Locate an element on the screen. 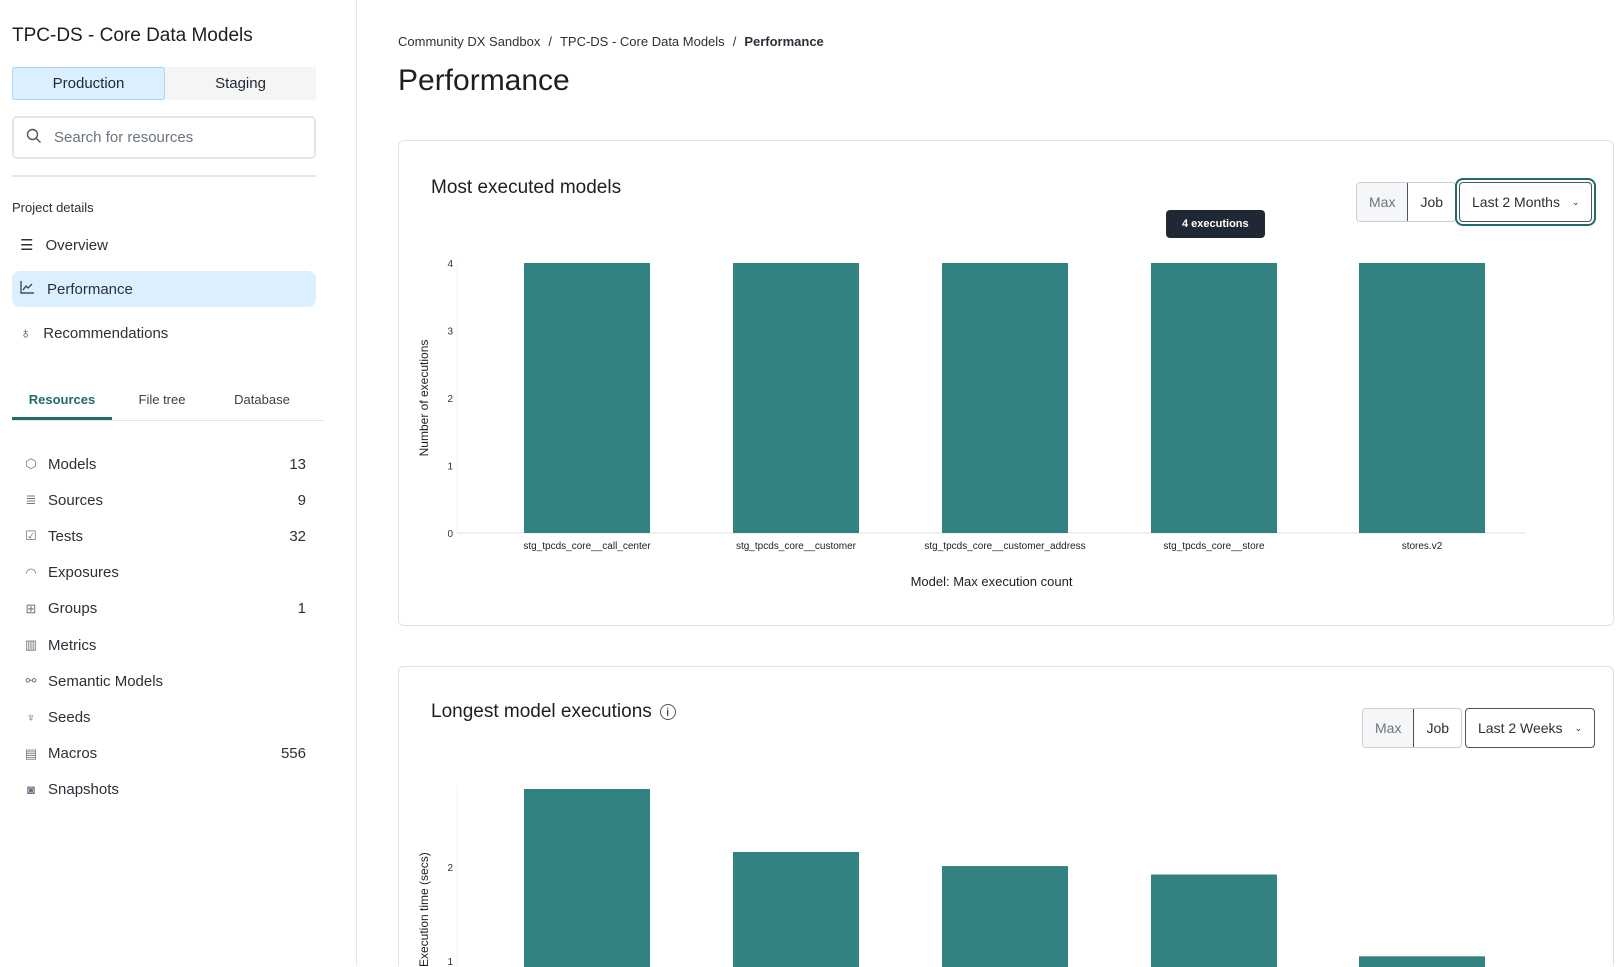 This screenshot has width=1621, height=967. x-tick-label: stg_tpcds_core__store is located at coordinates (1214, 546).